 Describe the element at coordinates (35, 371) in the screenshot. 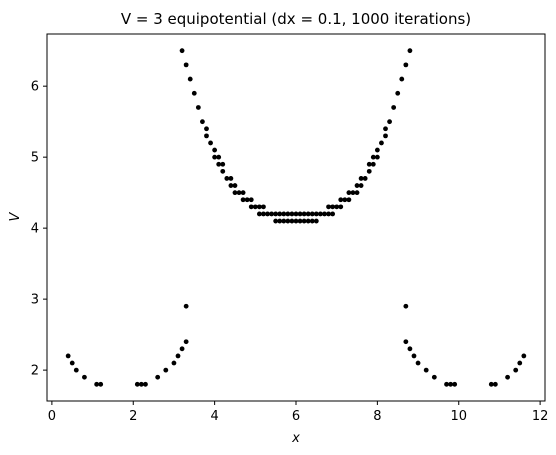

I see `y-tick-label: 2` at that location.